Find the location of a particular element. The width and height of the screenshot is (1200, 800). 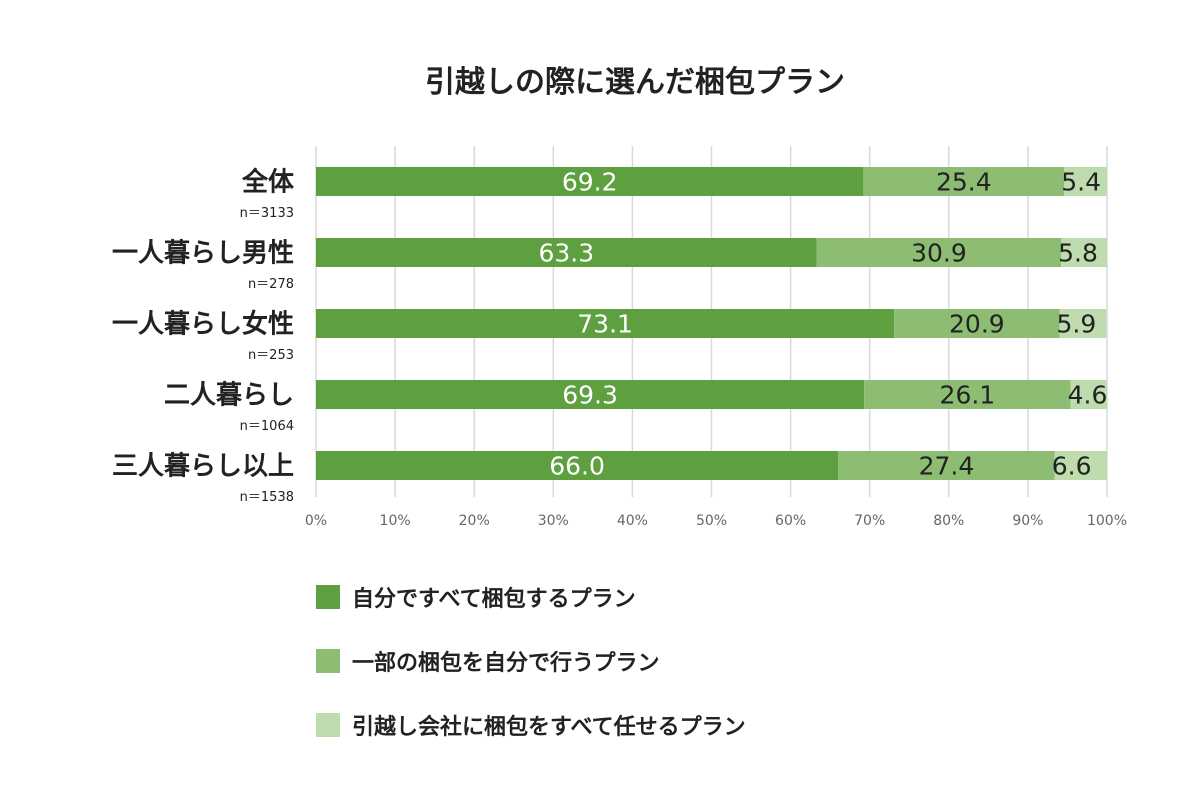

data-label: 63.3 is located at coordinates (567, 253).